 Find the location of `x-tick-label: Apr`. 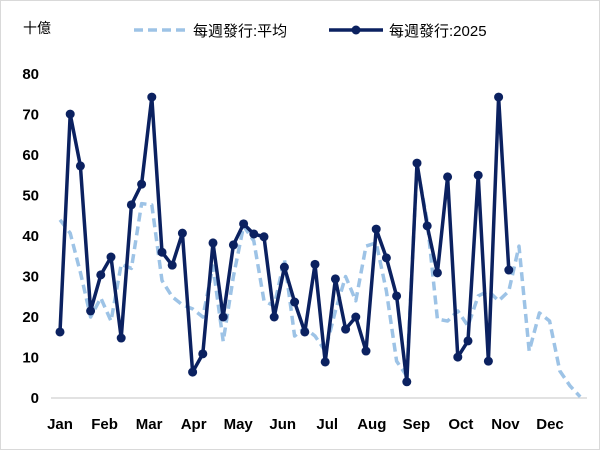

x-tick-label: Apr is located at coordinates (194, 424).